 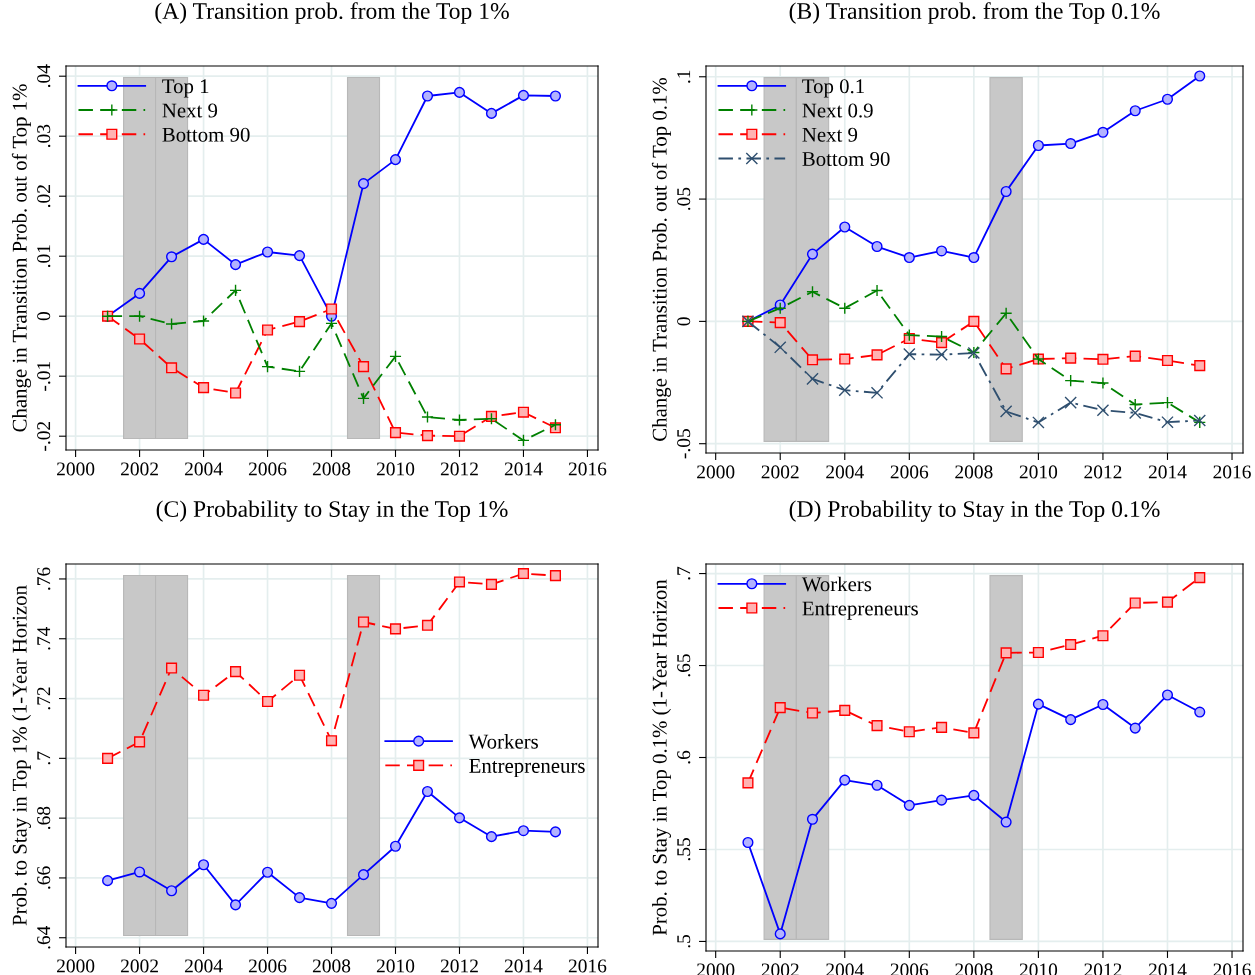 What do you see at coordinates (684, 76) in the screenshot?
I see `y-tick-label: .1` at bounding box center [684, 76].